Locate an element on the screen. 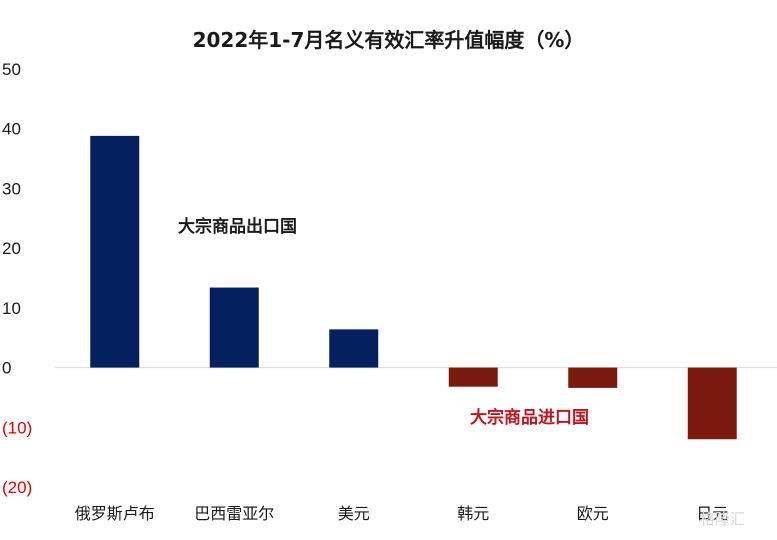 The height and width of the screenshot is (540, 777). y-axis-ticks: 50 40 30 20 10 0 (10) (20) is located at coordinates (17, 278).